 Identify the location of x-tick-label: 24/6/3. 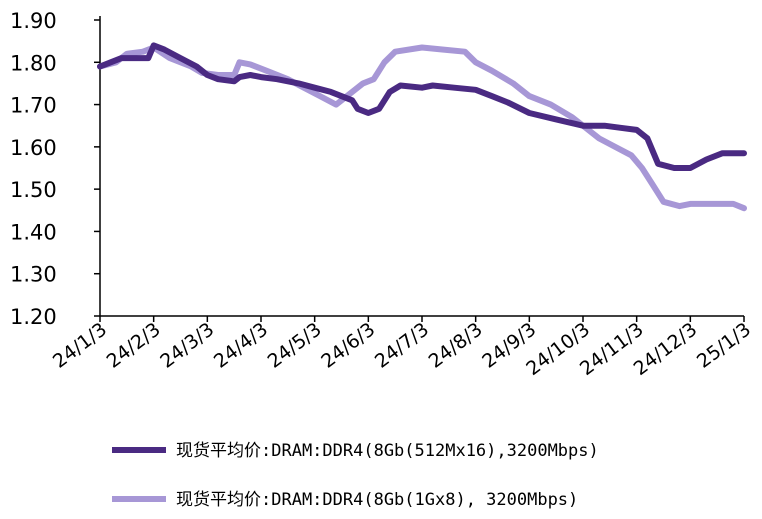
(348, 345).